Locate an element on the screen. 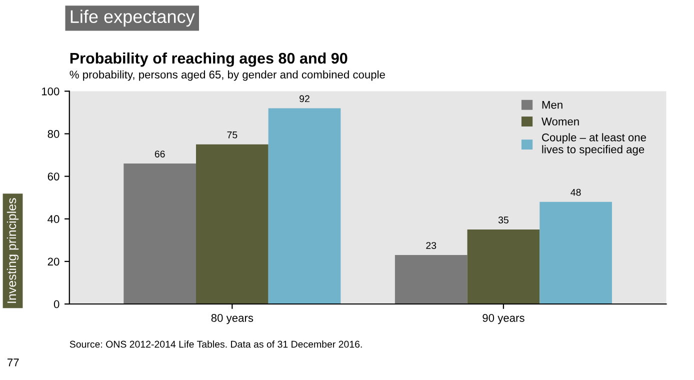 Image resolution: width=694 pixels, height=380 pixels. y-tick-label: 20 is located at coordinates (54, 262).